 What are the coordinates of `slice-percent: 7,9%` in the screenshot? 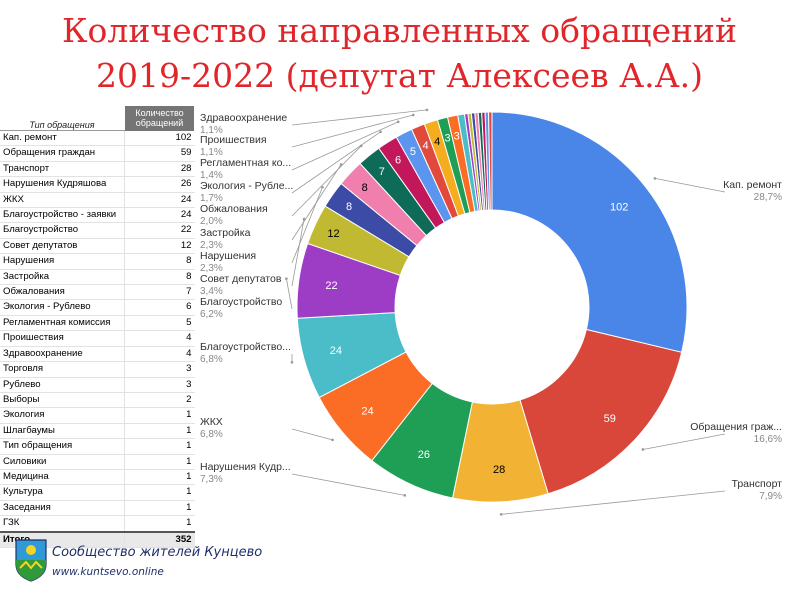 It's located at (770, 496).